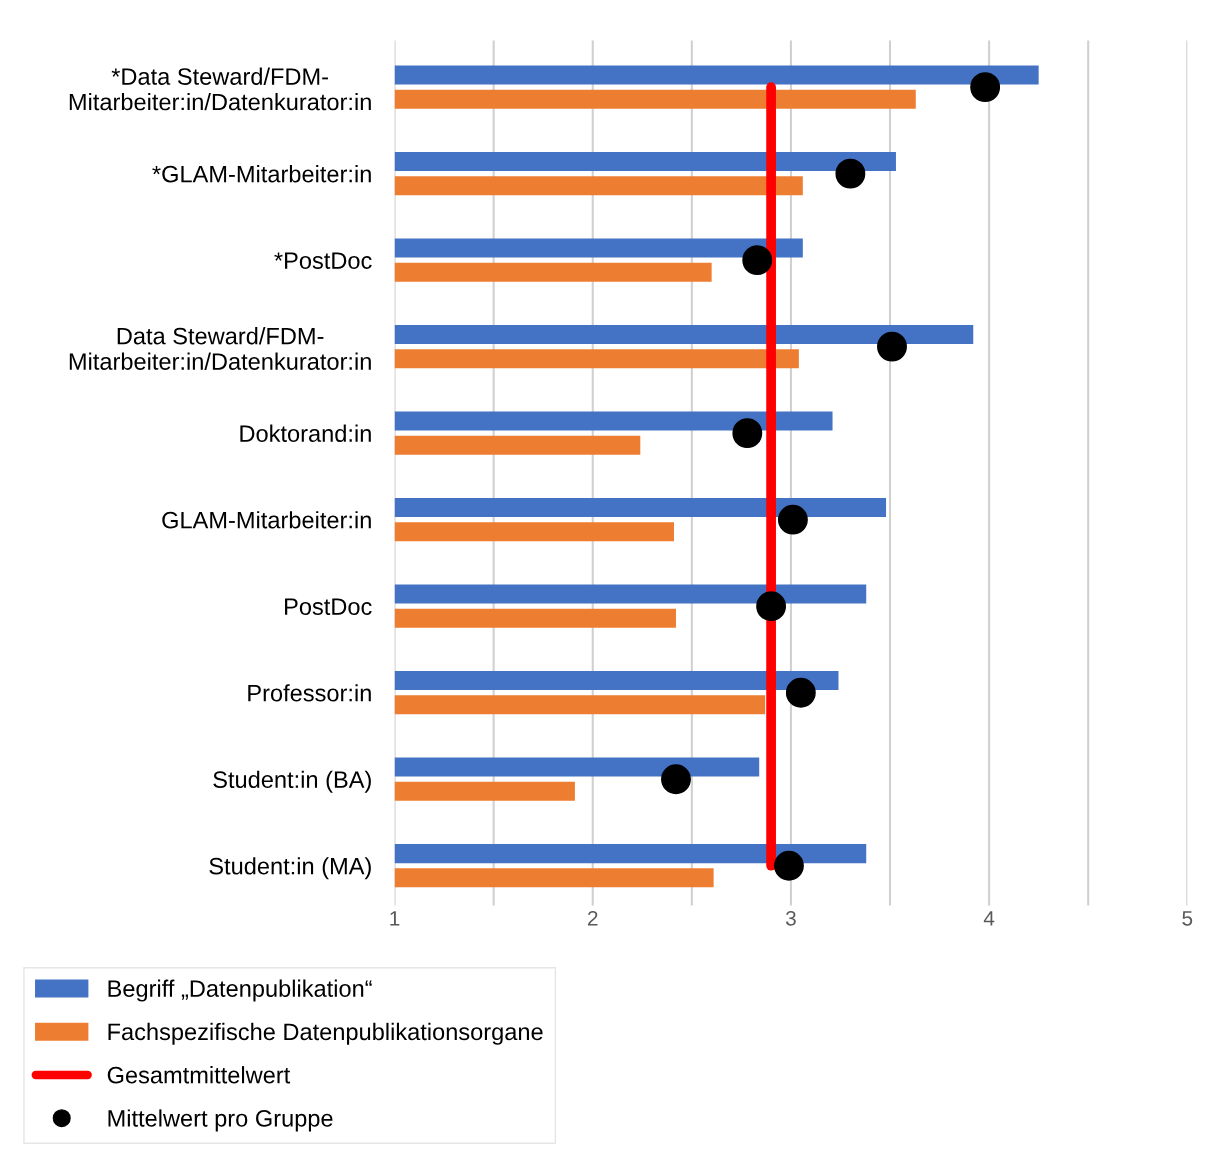 The height and width of the screenshot is (1155, 1214). Describe the element at coordinates (240, 990) in the screenshot. I see `legend-label: Begriff „Datenpublikation“` at that location.